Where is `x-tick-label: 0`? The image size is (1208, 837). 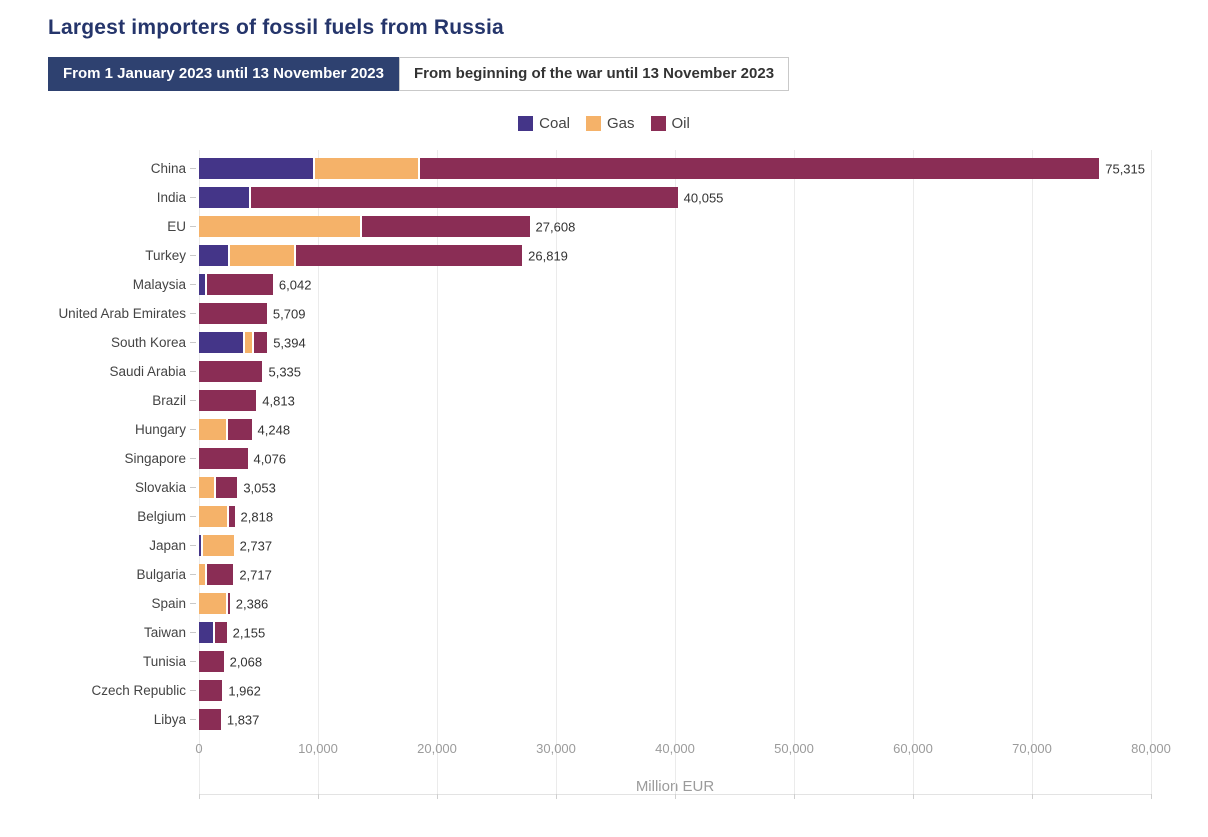
x-tick-label: 0 is located at coordinates (199, 748).